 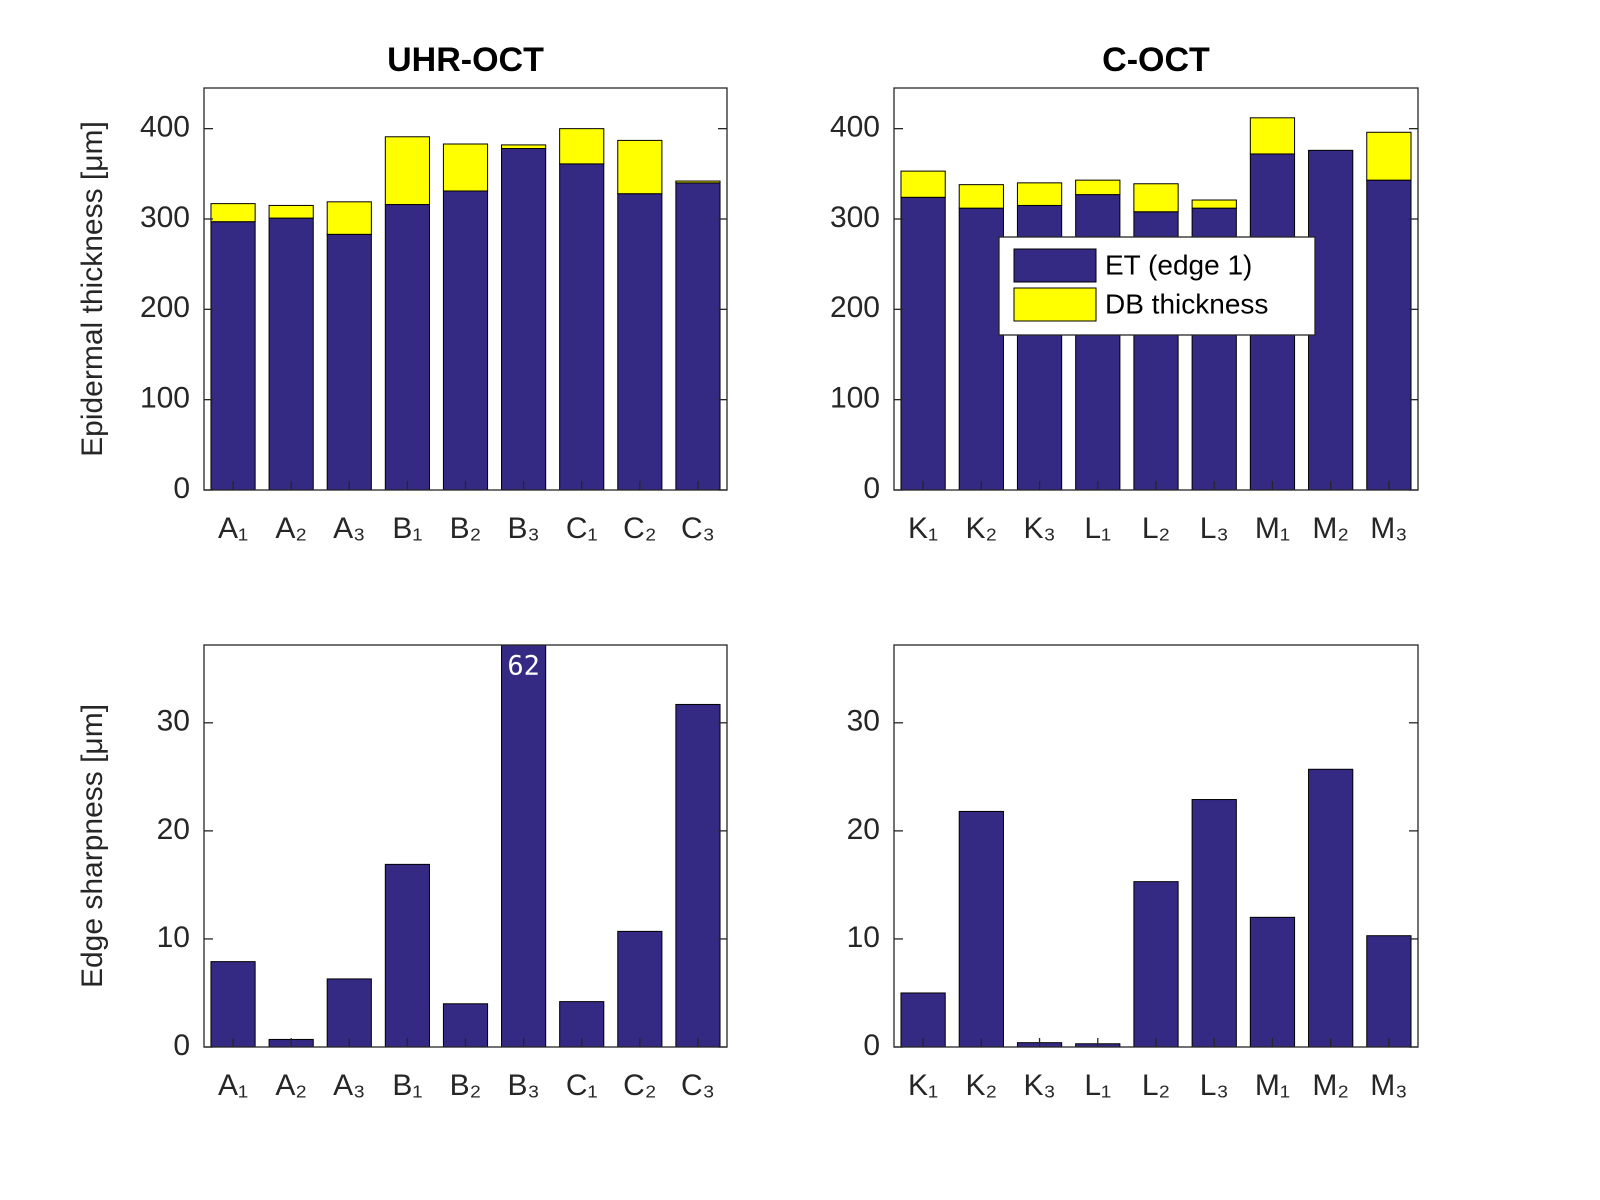 I want to click on x-tick-label: B₁, so click(x=407, y=528).